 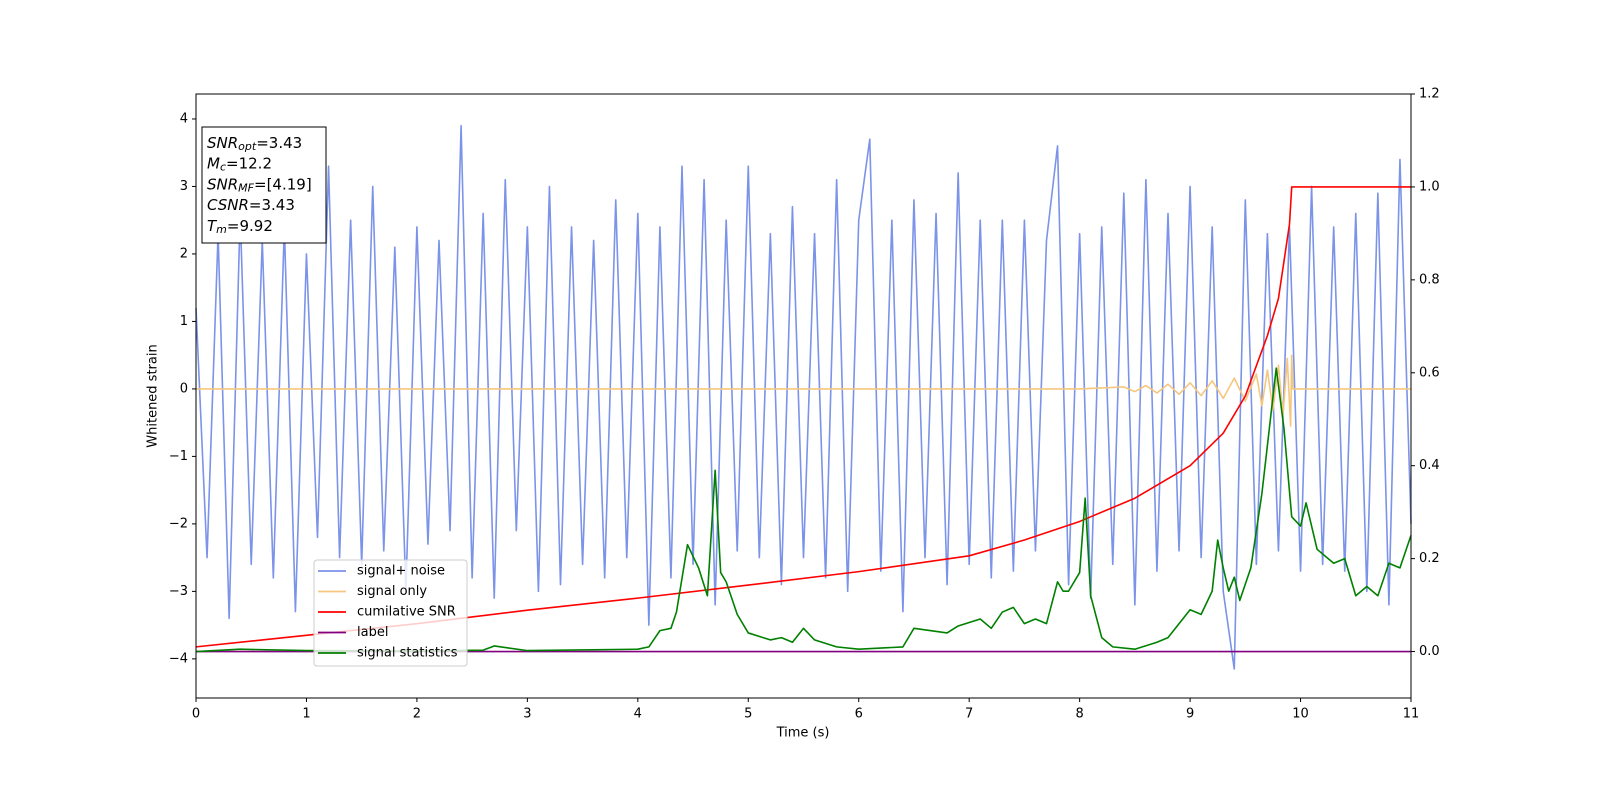 I want to click on y-tick-label: −1, so click(x=178, y=456).